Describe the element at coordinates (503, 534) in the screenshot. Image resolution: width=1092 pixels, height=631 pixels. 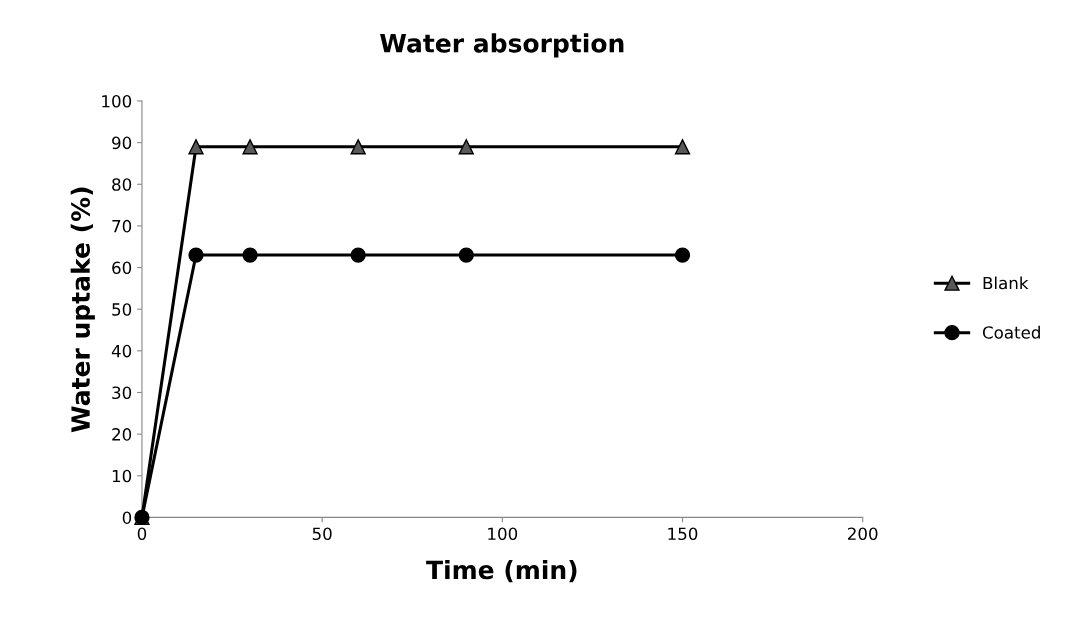
I see `x-tick-label: 100` at that location.